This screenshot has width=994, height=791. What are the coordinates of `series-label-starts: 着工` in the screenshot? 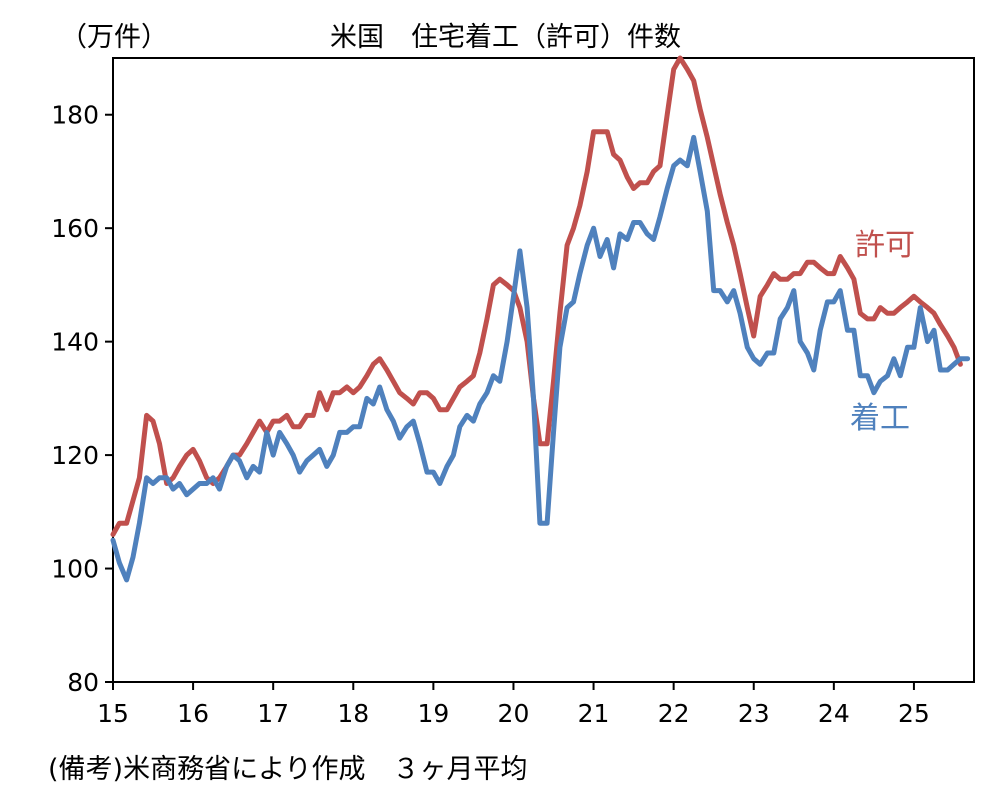 It's located at (880, 418).